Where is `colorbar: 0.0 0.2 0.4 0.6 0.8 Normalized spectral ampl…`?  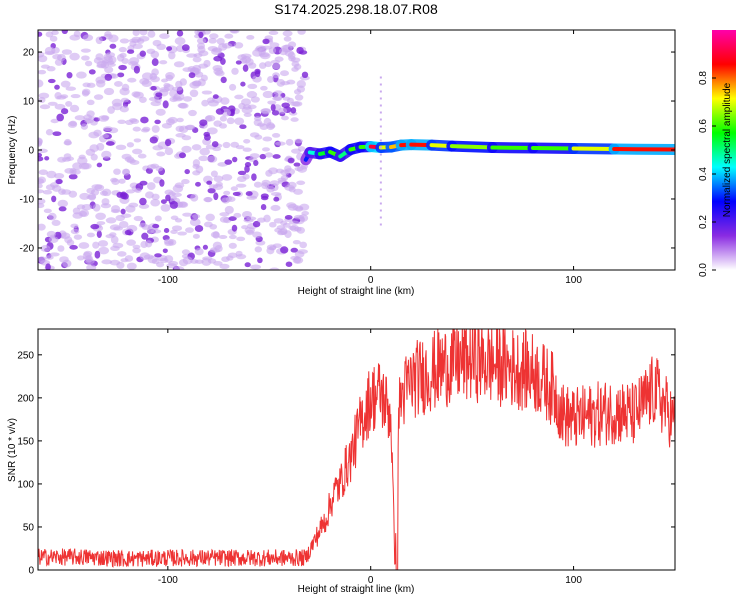
colorbar: 0.0 0.2 0.4 0.6 0.8 Normalized spectral ampl… is located at coordinates (717, 153).